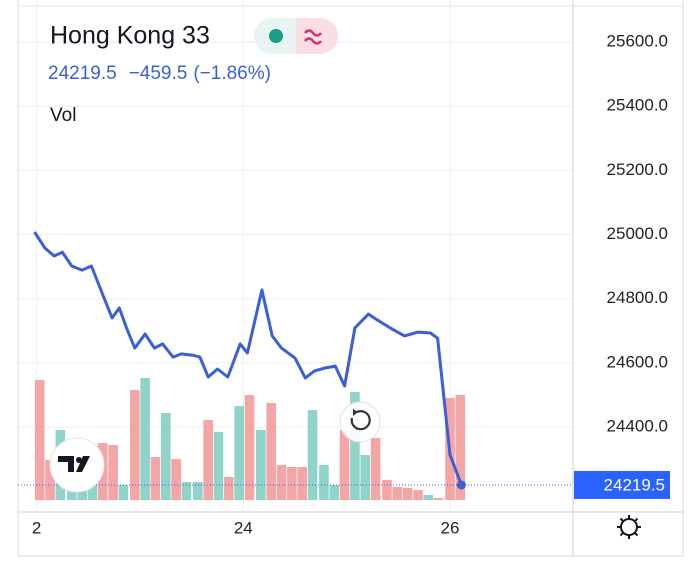  Describe the element at coordinates (63, 115) in the screenshot. I see `volume-label: Vol` at that location.